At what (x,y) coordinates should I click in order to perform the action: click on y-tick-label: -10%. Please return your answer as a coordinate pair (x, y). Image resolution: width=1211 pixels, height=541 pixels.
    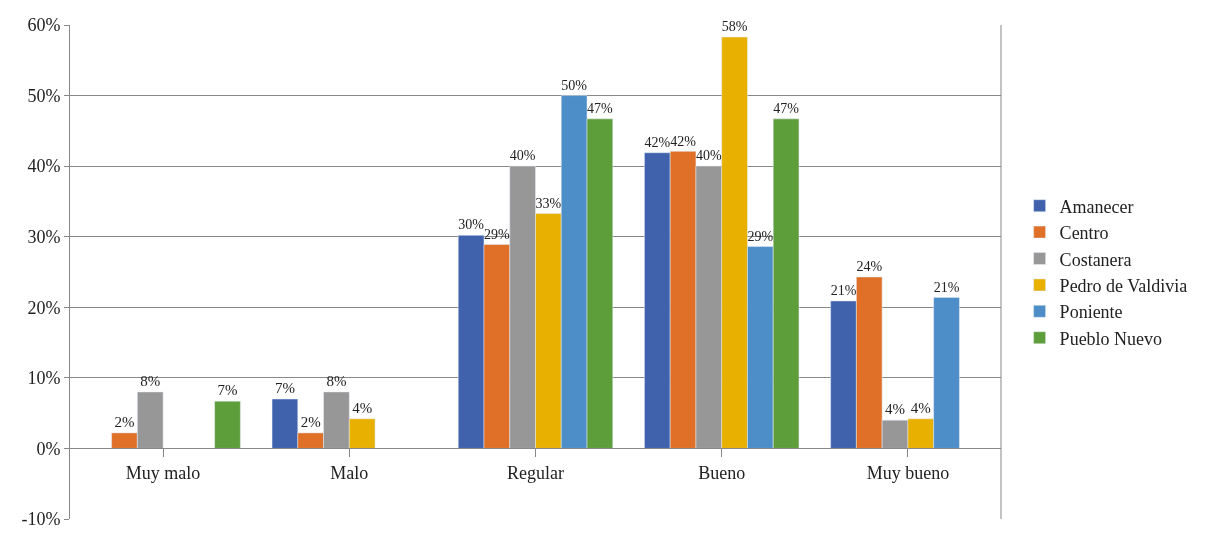
    Looking at the image, I should click on (41, 519).